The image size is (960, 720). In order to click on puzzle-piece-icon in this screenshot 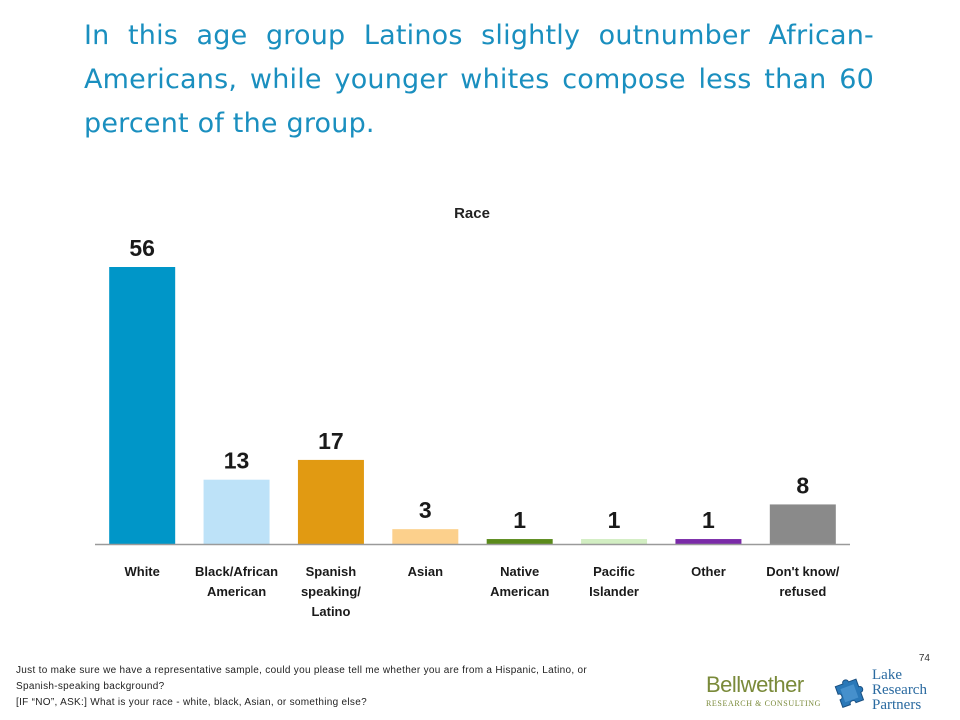, I will do `click(849, 693)`.